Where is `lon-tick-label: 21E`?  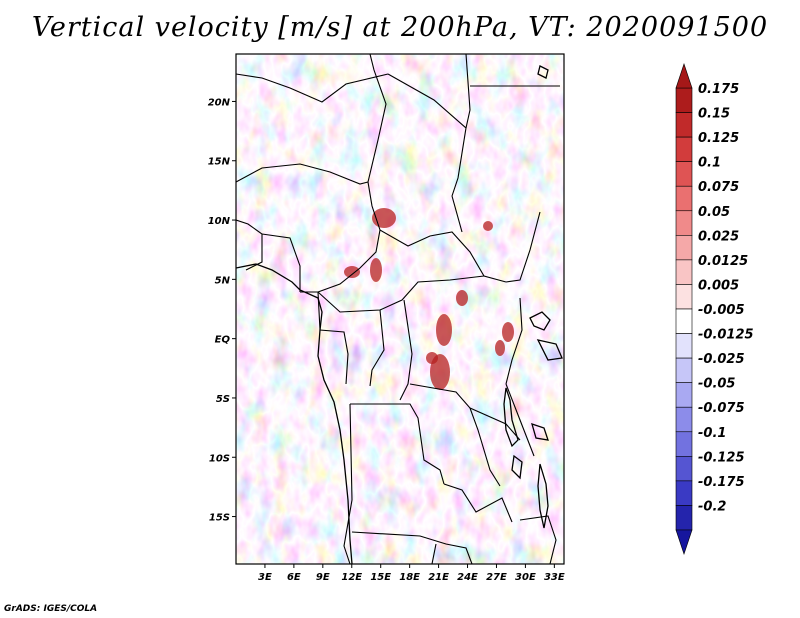 lon-tick-label: 21E is located at coordinates (438, 577).